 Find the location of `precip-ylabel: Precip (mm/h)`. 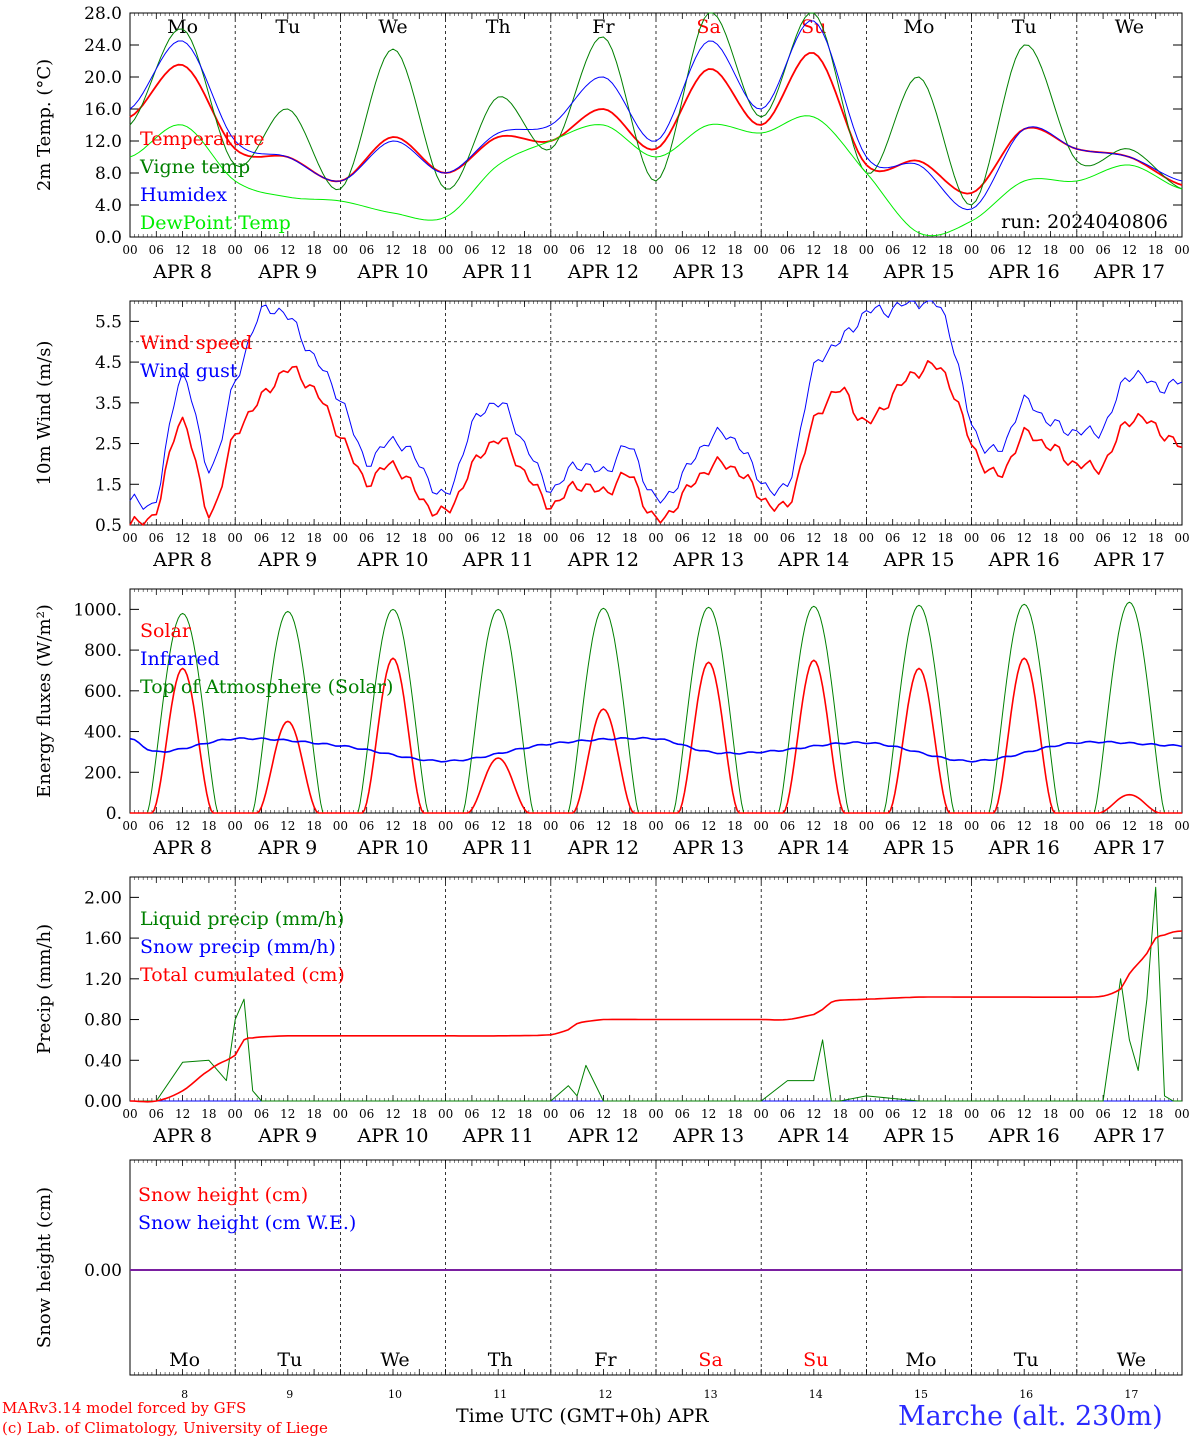

precip-ylabel: Precip (mm/h) is located at coordinates (44, 989).